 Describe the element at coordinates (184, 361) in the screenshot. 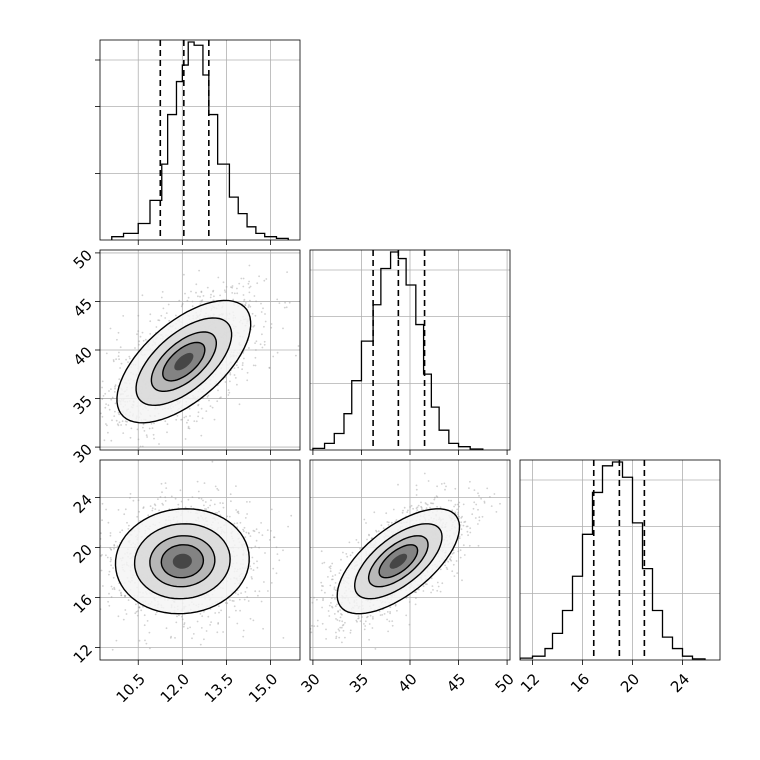

I see `density-fill` at that location.